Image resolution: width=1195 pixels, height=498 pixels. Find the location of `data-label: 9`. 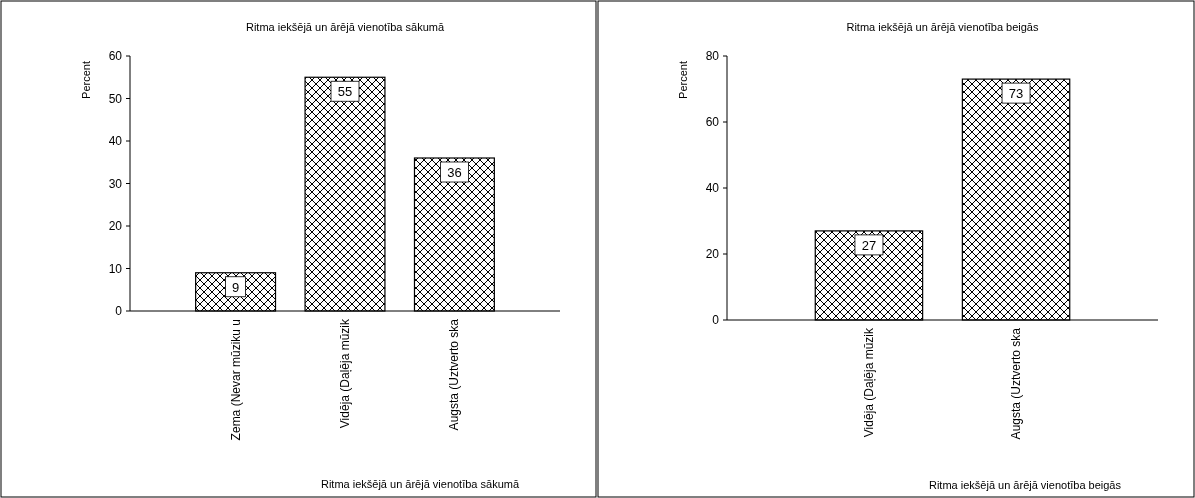

data-label: 9 is located at coordinates (235, 287).